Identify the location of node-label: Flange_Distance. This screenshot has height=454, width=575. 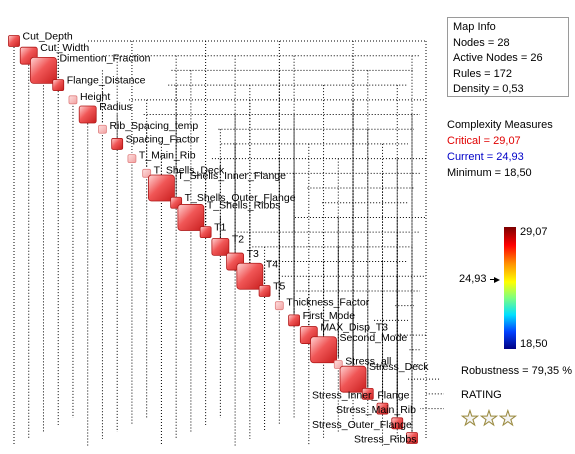
(106, 81).